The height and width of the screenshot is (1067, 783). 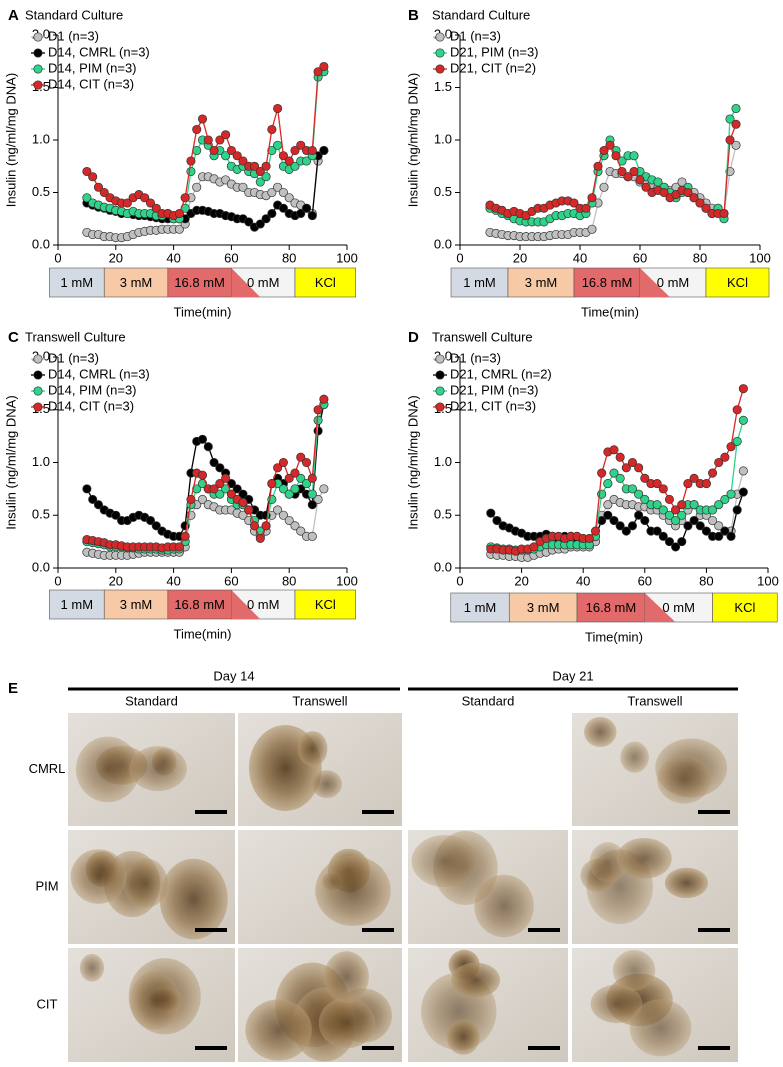 What do you see at coordinates (443, 138) in the screenshot?
I see `y-tick-label: 1.0` at bounding box center [443, 138].